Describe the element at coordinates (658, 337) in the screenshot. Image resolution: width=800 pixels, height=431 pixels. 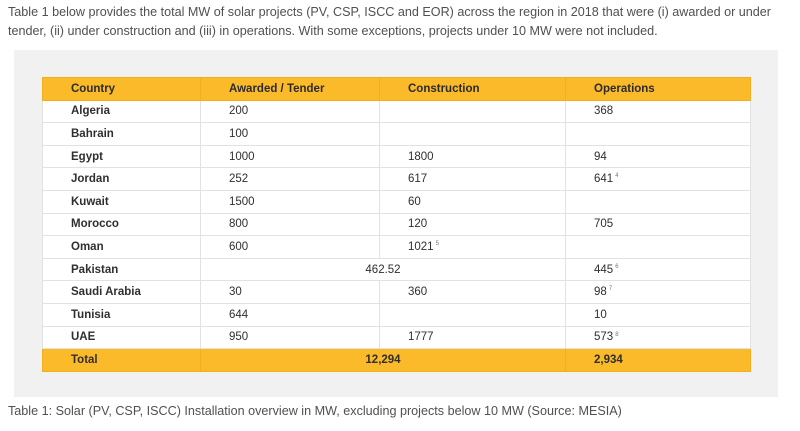
I see `operations-cell: 573 8` at that location.